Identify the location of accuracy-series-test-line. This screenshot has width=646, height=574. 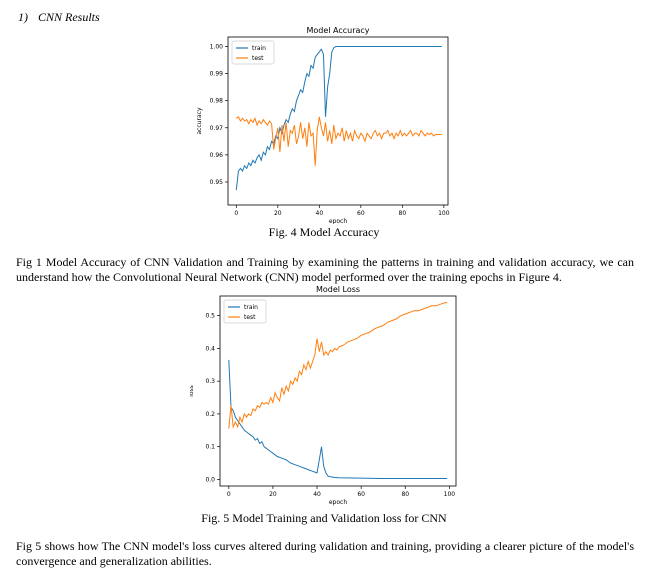
(339, 141).